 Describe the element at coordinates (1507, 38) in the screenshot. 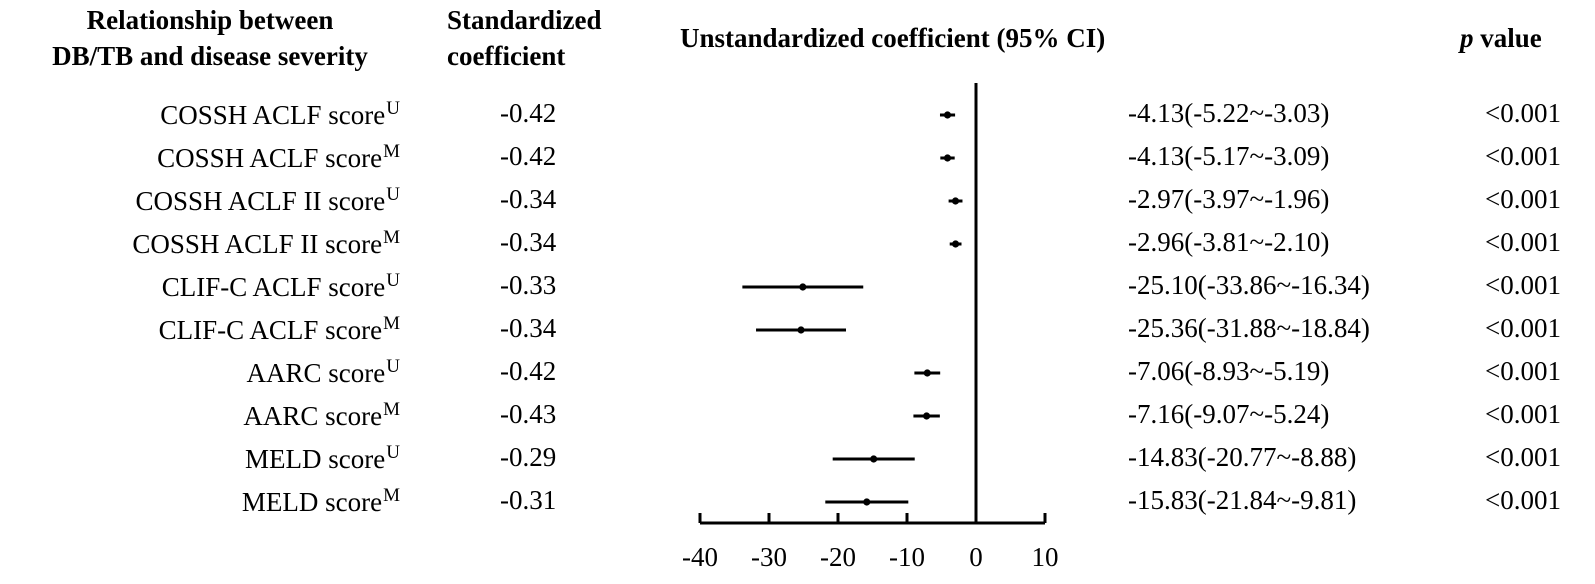

I see `p-value-text: value` at that location.